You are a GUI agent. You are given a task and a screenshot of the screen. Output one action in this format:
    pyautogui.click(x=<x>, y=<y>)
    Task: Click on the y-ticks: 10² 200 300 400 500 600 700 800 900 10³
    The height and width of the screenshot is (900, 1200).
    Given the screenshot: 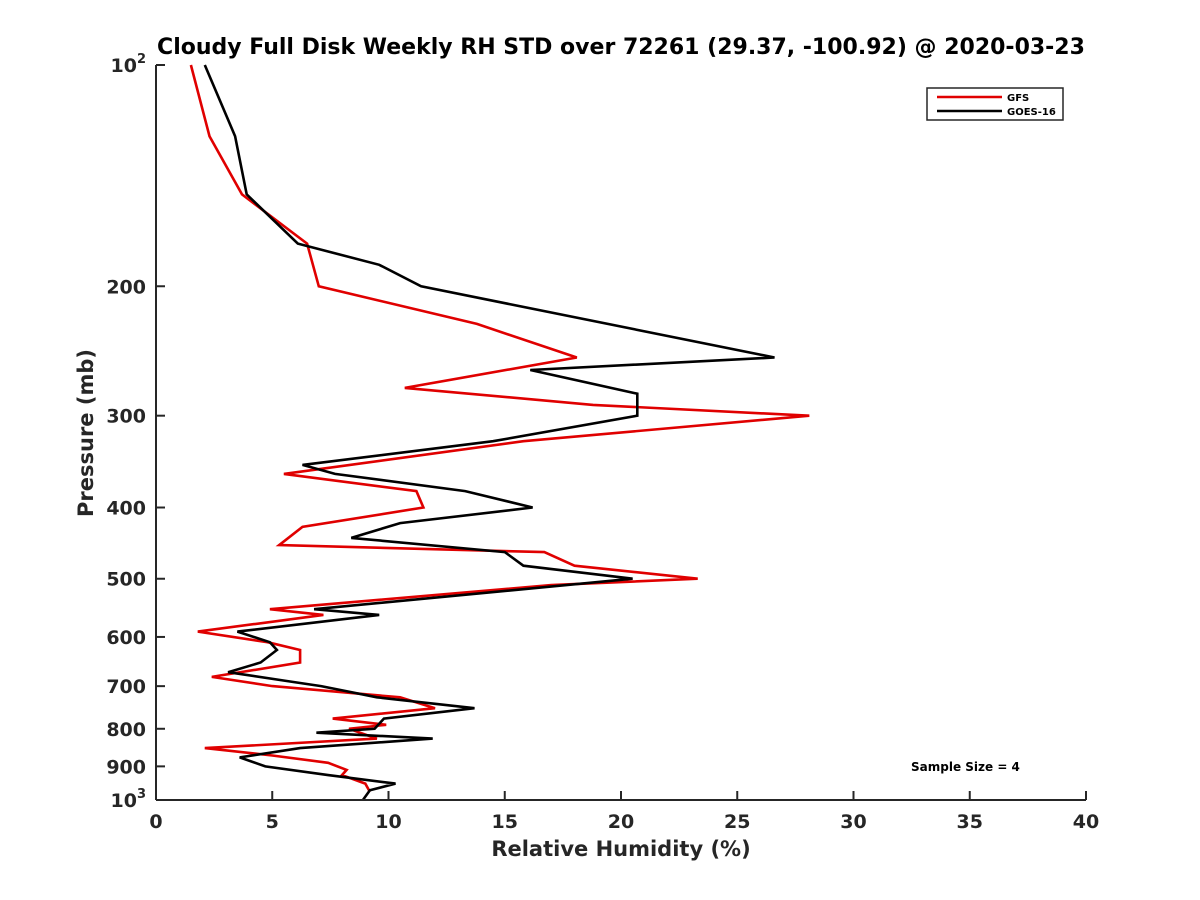 What is the action you would take?
    pyautogui.click(x=135, y=432)
    